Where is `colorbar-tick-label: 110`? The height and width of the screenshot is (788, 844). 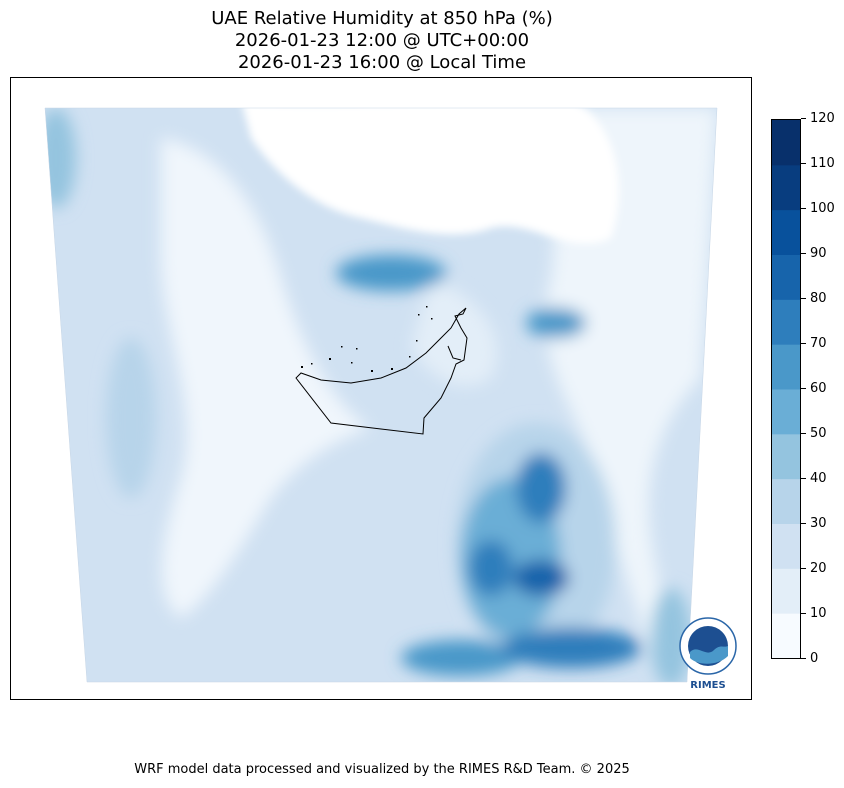 colorbar-tick-label: 110 is located at coordinates (818, 164).